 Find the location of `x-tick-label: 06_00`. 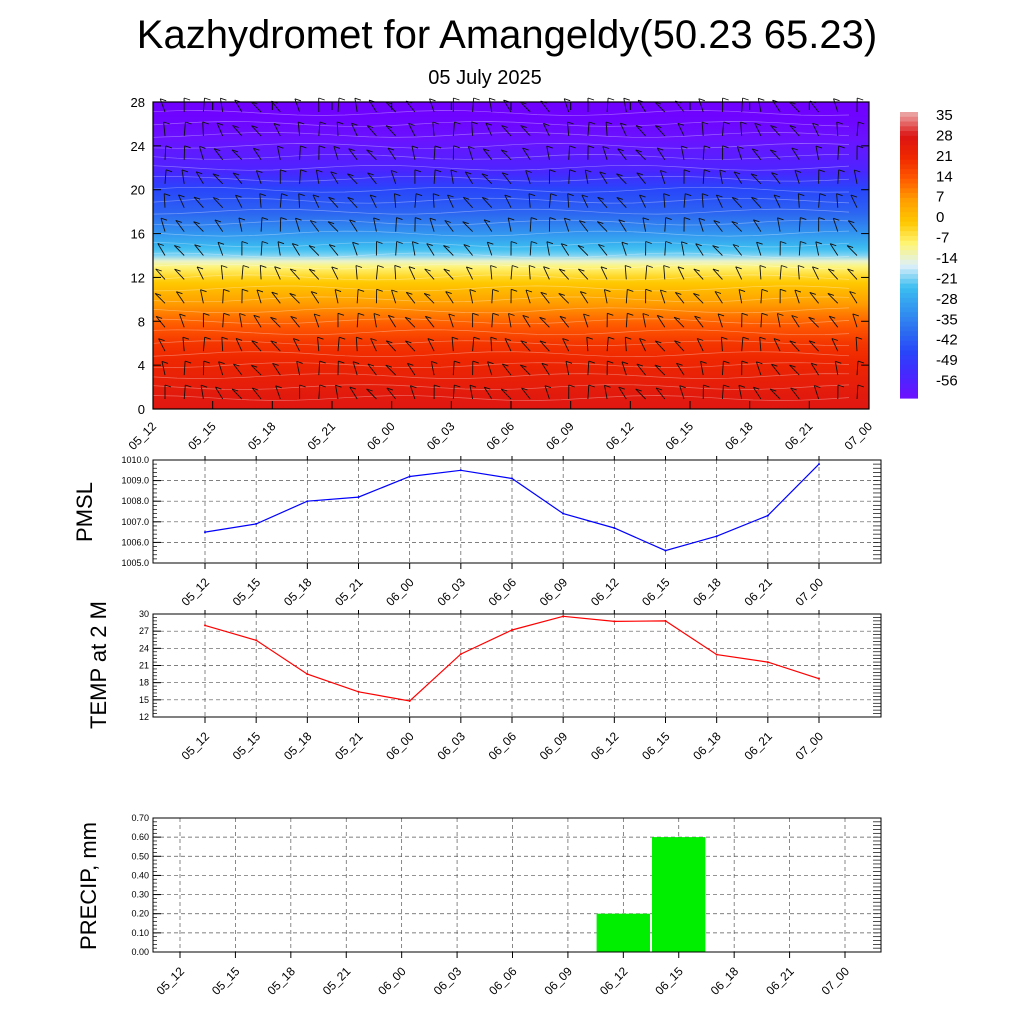

x-tick-label: 06_00 is located at coordinates (400, 592).